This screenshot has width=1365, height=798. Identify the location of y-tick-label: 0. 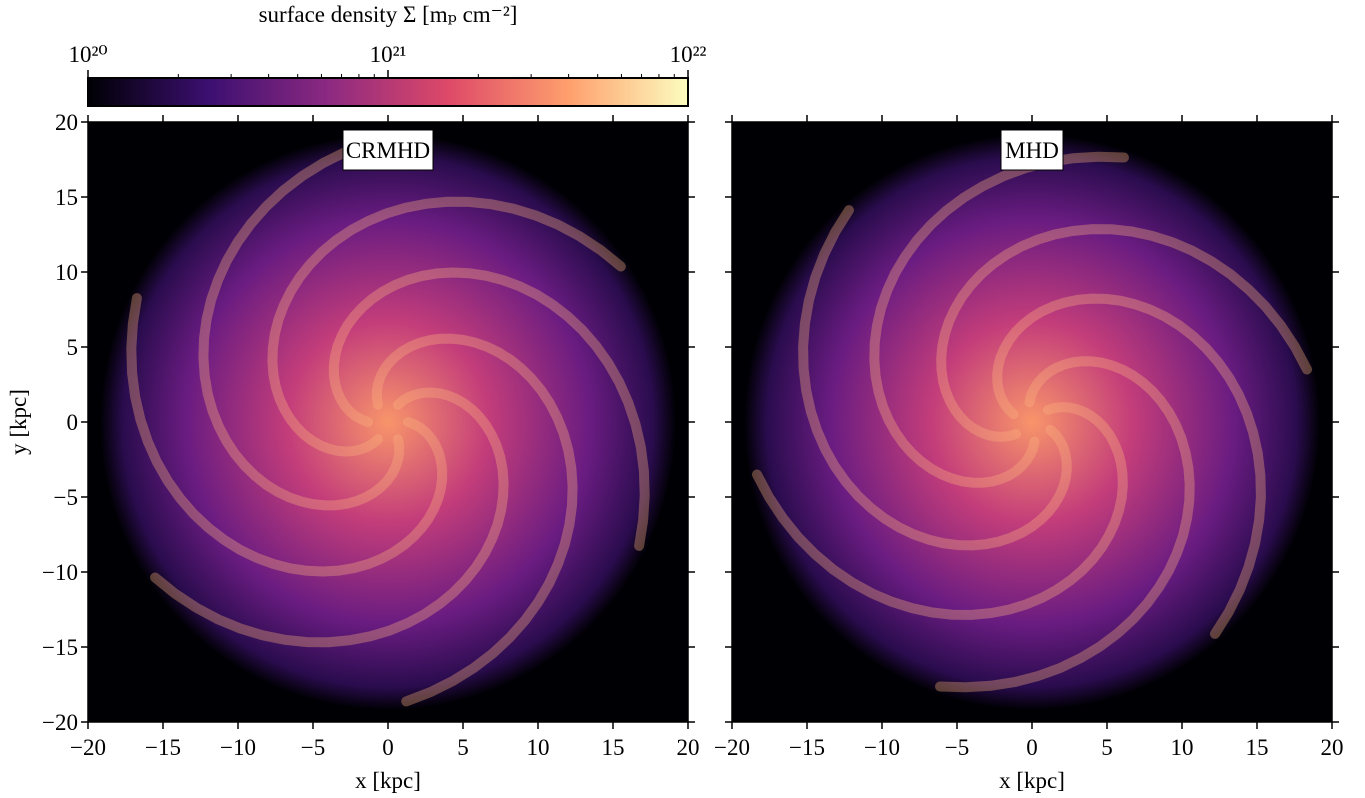
(73, 422).